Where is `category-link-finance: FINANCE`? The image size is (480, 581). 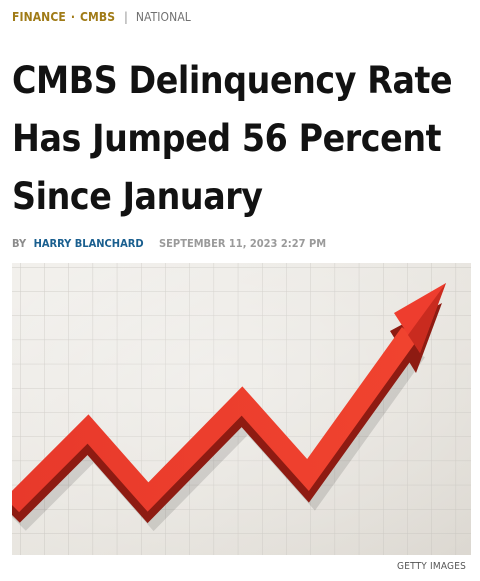
category-link-finance: FINANCE is located at coordinates (39, 17).